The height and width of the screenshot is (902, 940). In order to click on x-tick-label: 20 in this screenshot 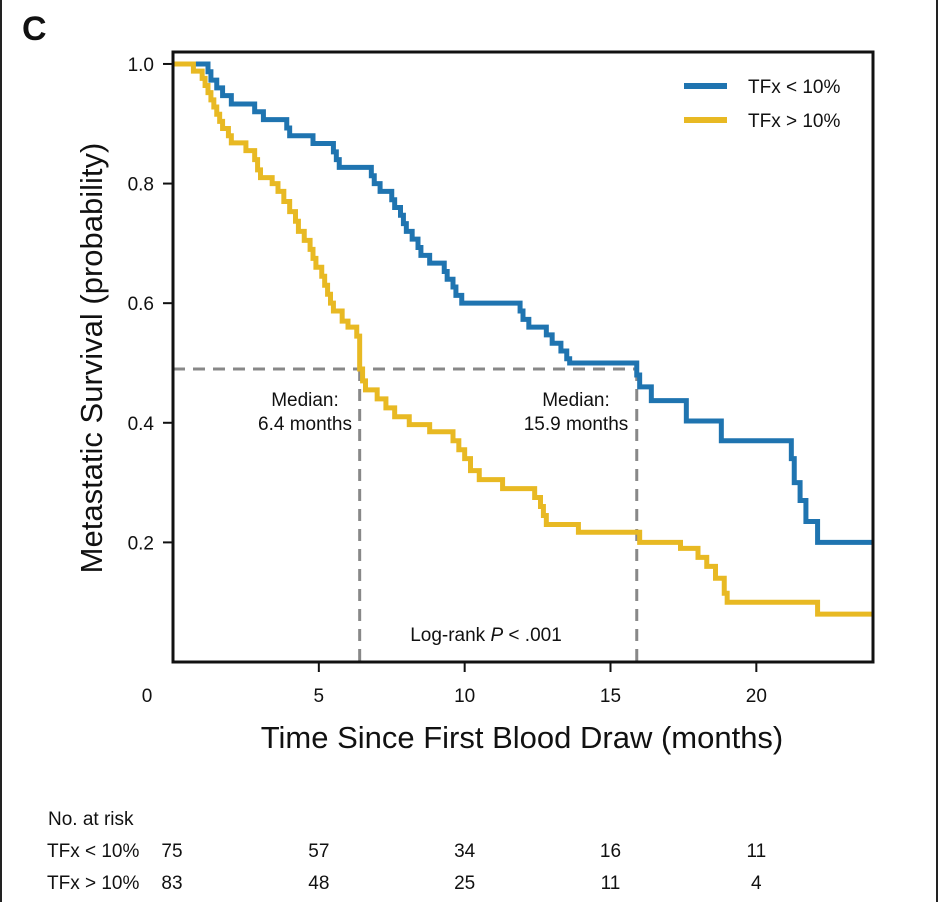, I will do `click(756, 696)`.